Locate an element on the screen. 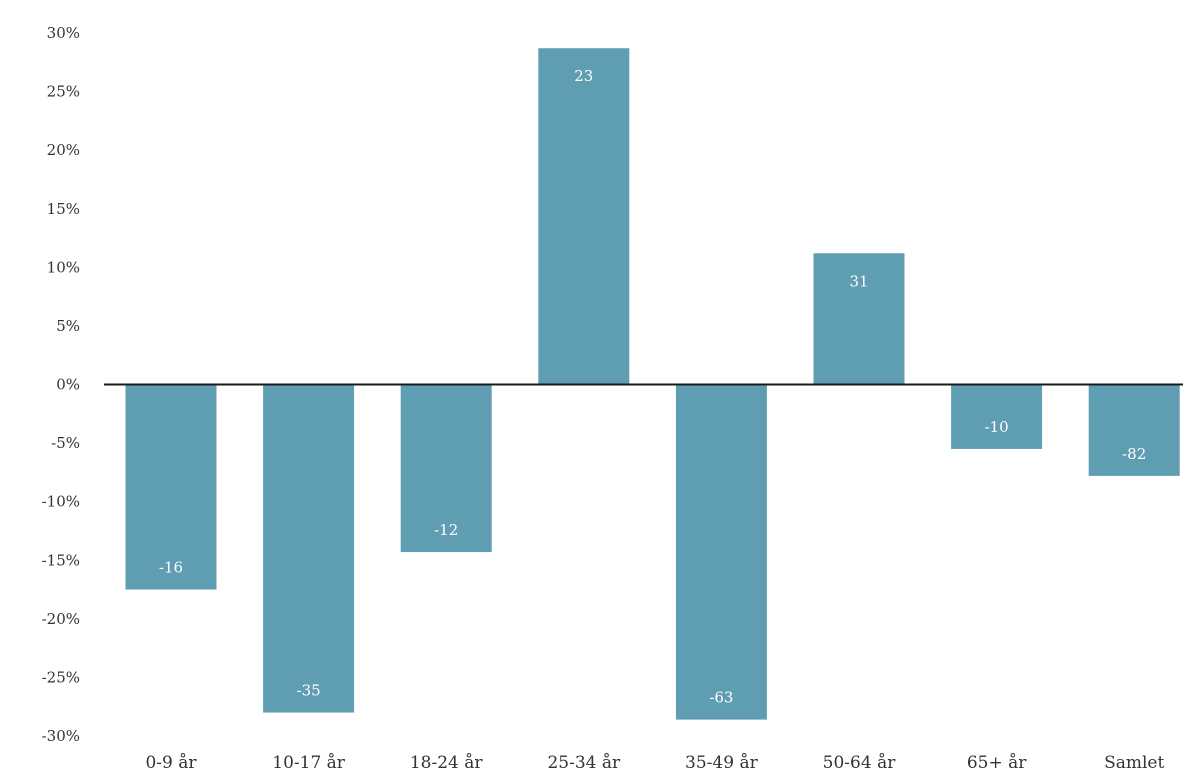  y-tick-label: -30% is located at coordinates (61, 736).